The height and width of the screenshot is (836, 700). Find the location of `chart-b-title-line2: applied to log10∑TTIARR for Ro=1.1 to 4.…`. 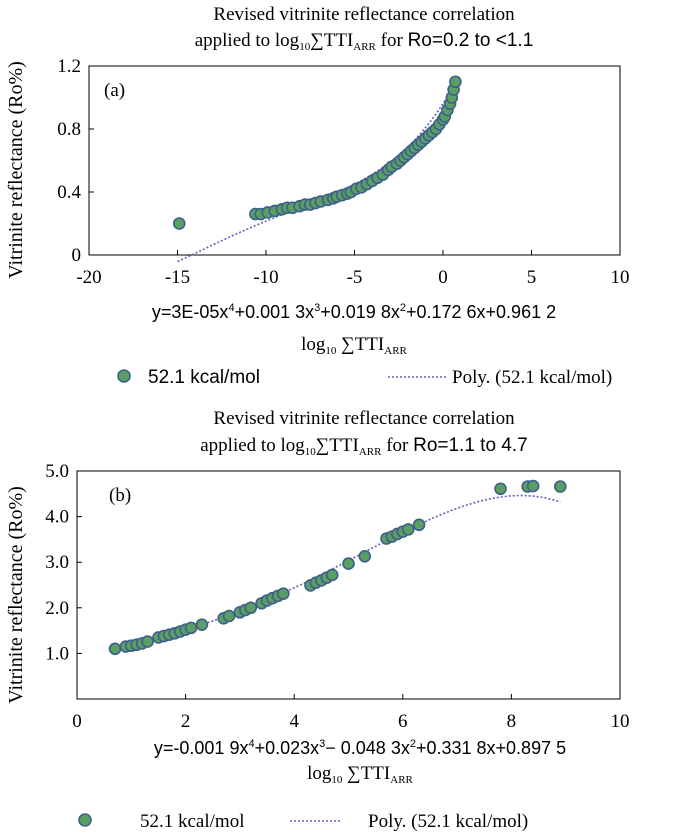

chart-b-title-line2: applied to log10∑TTIARR for Ro=1.1 to 4.… is located at coordinates (363, 446).